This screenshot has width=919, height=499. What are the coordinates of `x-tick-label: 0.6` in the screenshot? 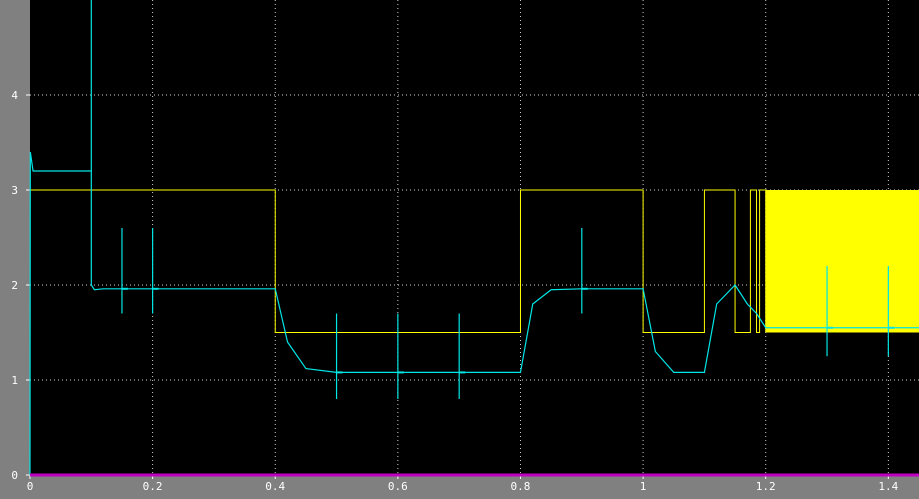 It's located at (398, 486).